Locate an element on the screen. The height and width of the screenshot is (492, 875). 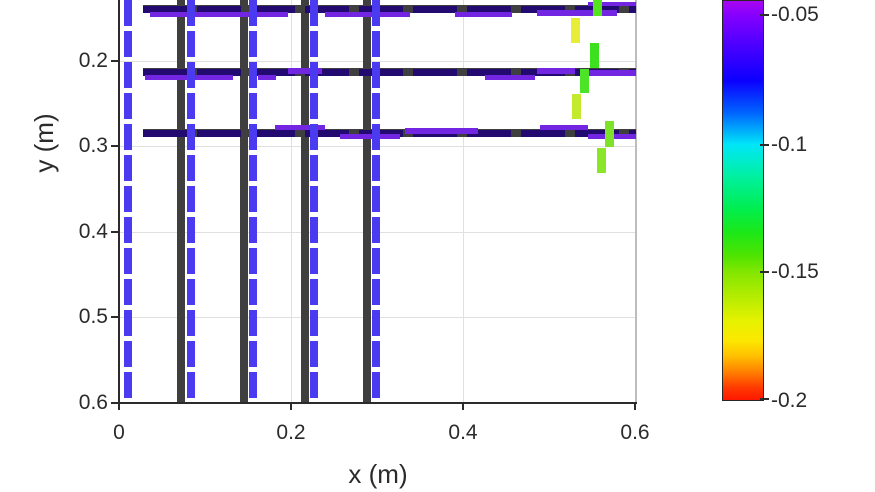
axis-spine-right is located at coordinates (636, 201).